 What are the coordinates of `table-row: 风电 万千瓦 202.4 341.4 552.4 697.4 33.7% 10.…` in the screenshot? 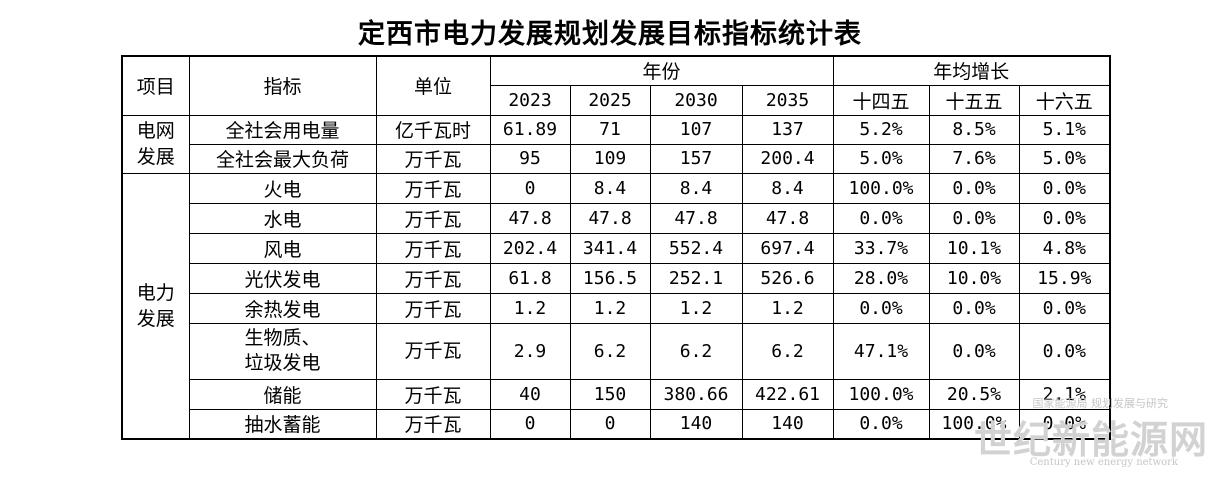 It's located at (616, 248).